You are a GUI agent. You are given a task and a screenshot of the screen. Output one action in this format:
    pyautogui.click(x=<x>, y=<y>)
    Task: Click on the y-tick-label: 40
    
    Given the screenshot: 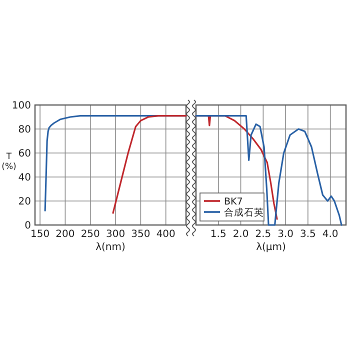 What is the action you would take?
    pyautogui.click(x=24, y=178)
    